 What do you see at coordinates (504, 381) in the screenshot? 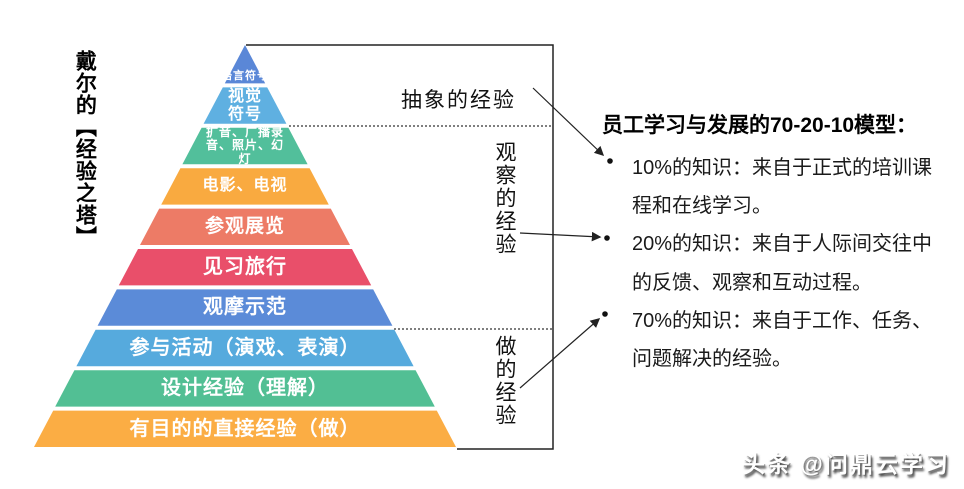
I see `section-label-doing-experience: 做的经验` at bounding box center [504, 381].